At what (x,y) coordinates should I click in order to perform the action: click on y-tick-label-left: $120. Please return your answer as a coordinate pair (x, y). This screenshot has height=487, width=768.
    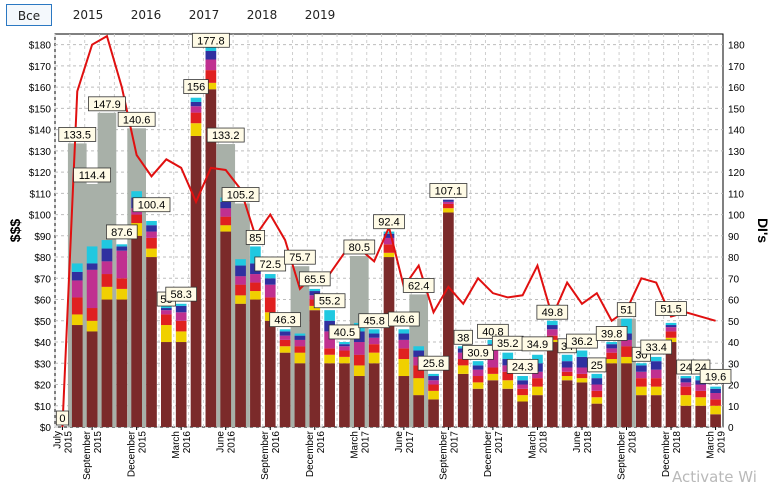
    Looking at the image, I should click on (40, 173).